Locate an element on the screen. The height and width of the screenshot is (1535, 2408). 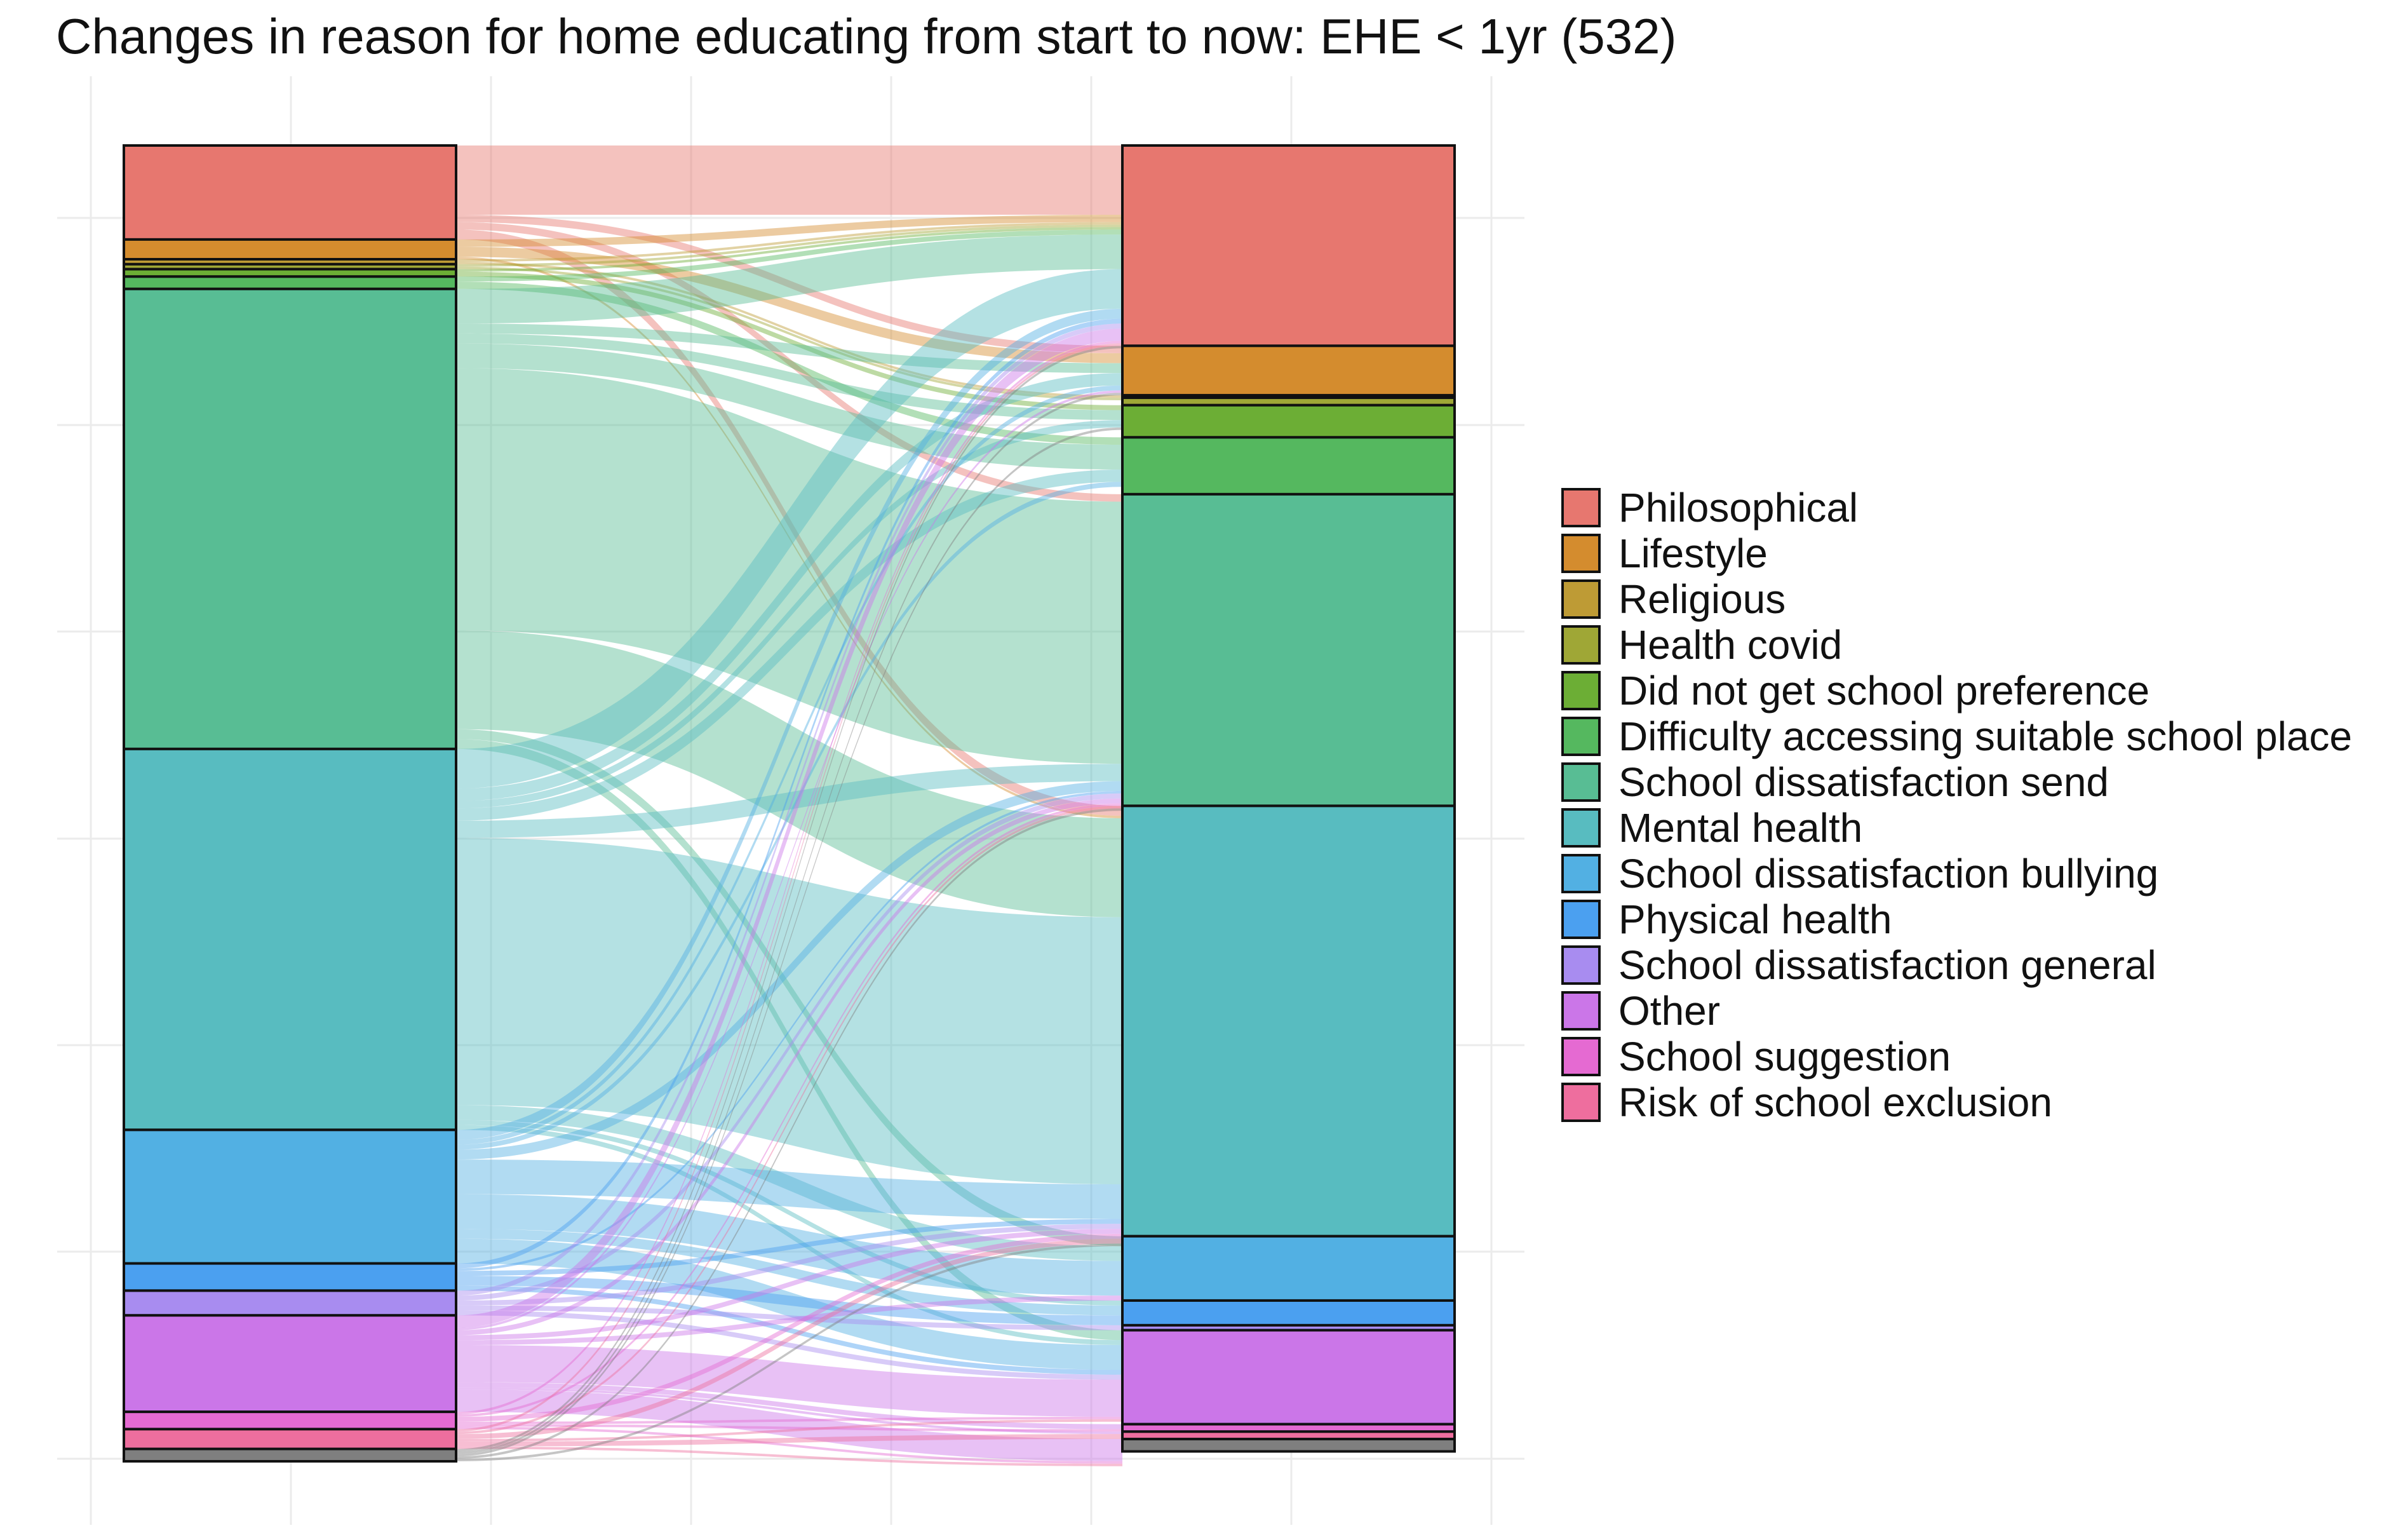
legend-label: Other is located at coordinates (1669, 1011).